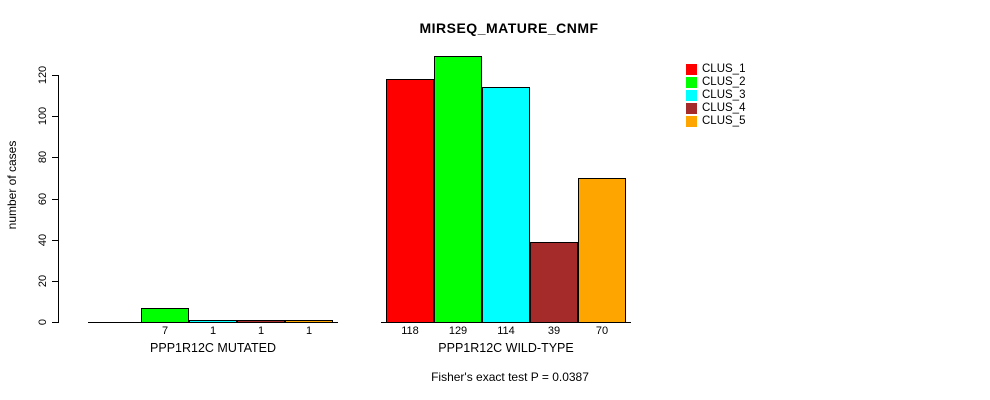 This screenshot has height=400, width=990. What do you see at coordinates (724, 82) in the screenshot?
I see `legend-label: CLUS_2` at bounding box center [724, 82].